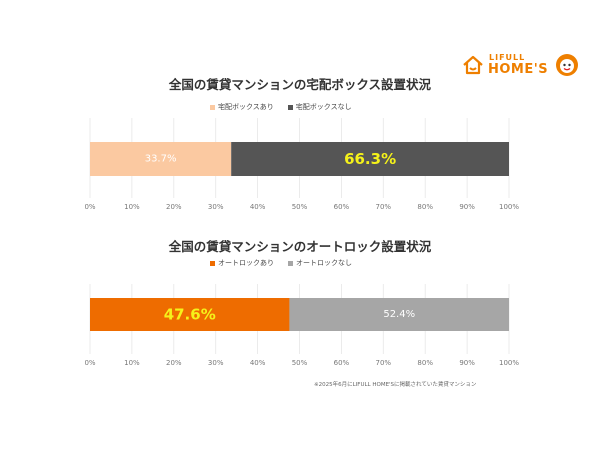 This screenshot has width=600, height=450. What do you see at coordinates (384, 363) in the screenshot?
I see `chart-2-tick-label: 70%` at bounding box center [384, 363].